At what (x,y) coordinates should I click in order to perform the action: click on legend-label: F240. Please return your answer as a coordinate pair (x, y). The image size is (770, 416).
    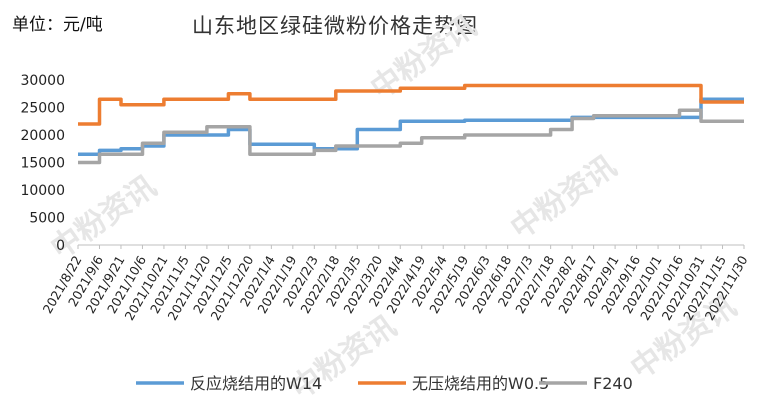
    Looking at the image, I should click on (613, 383).